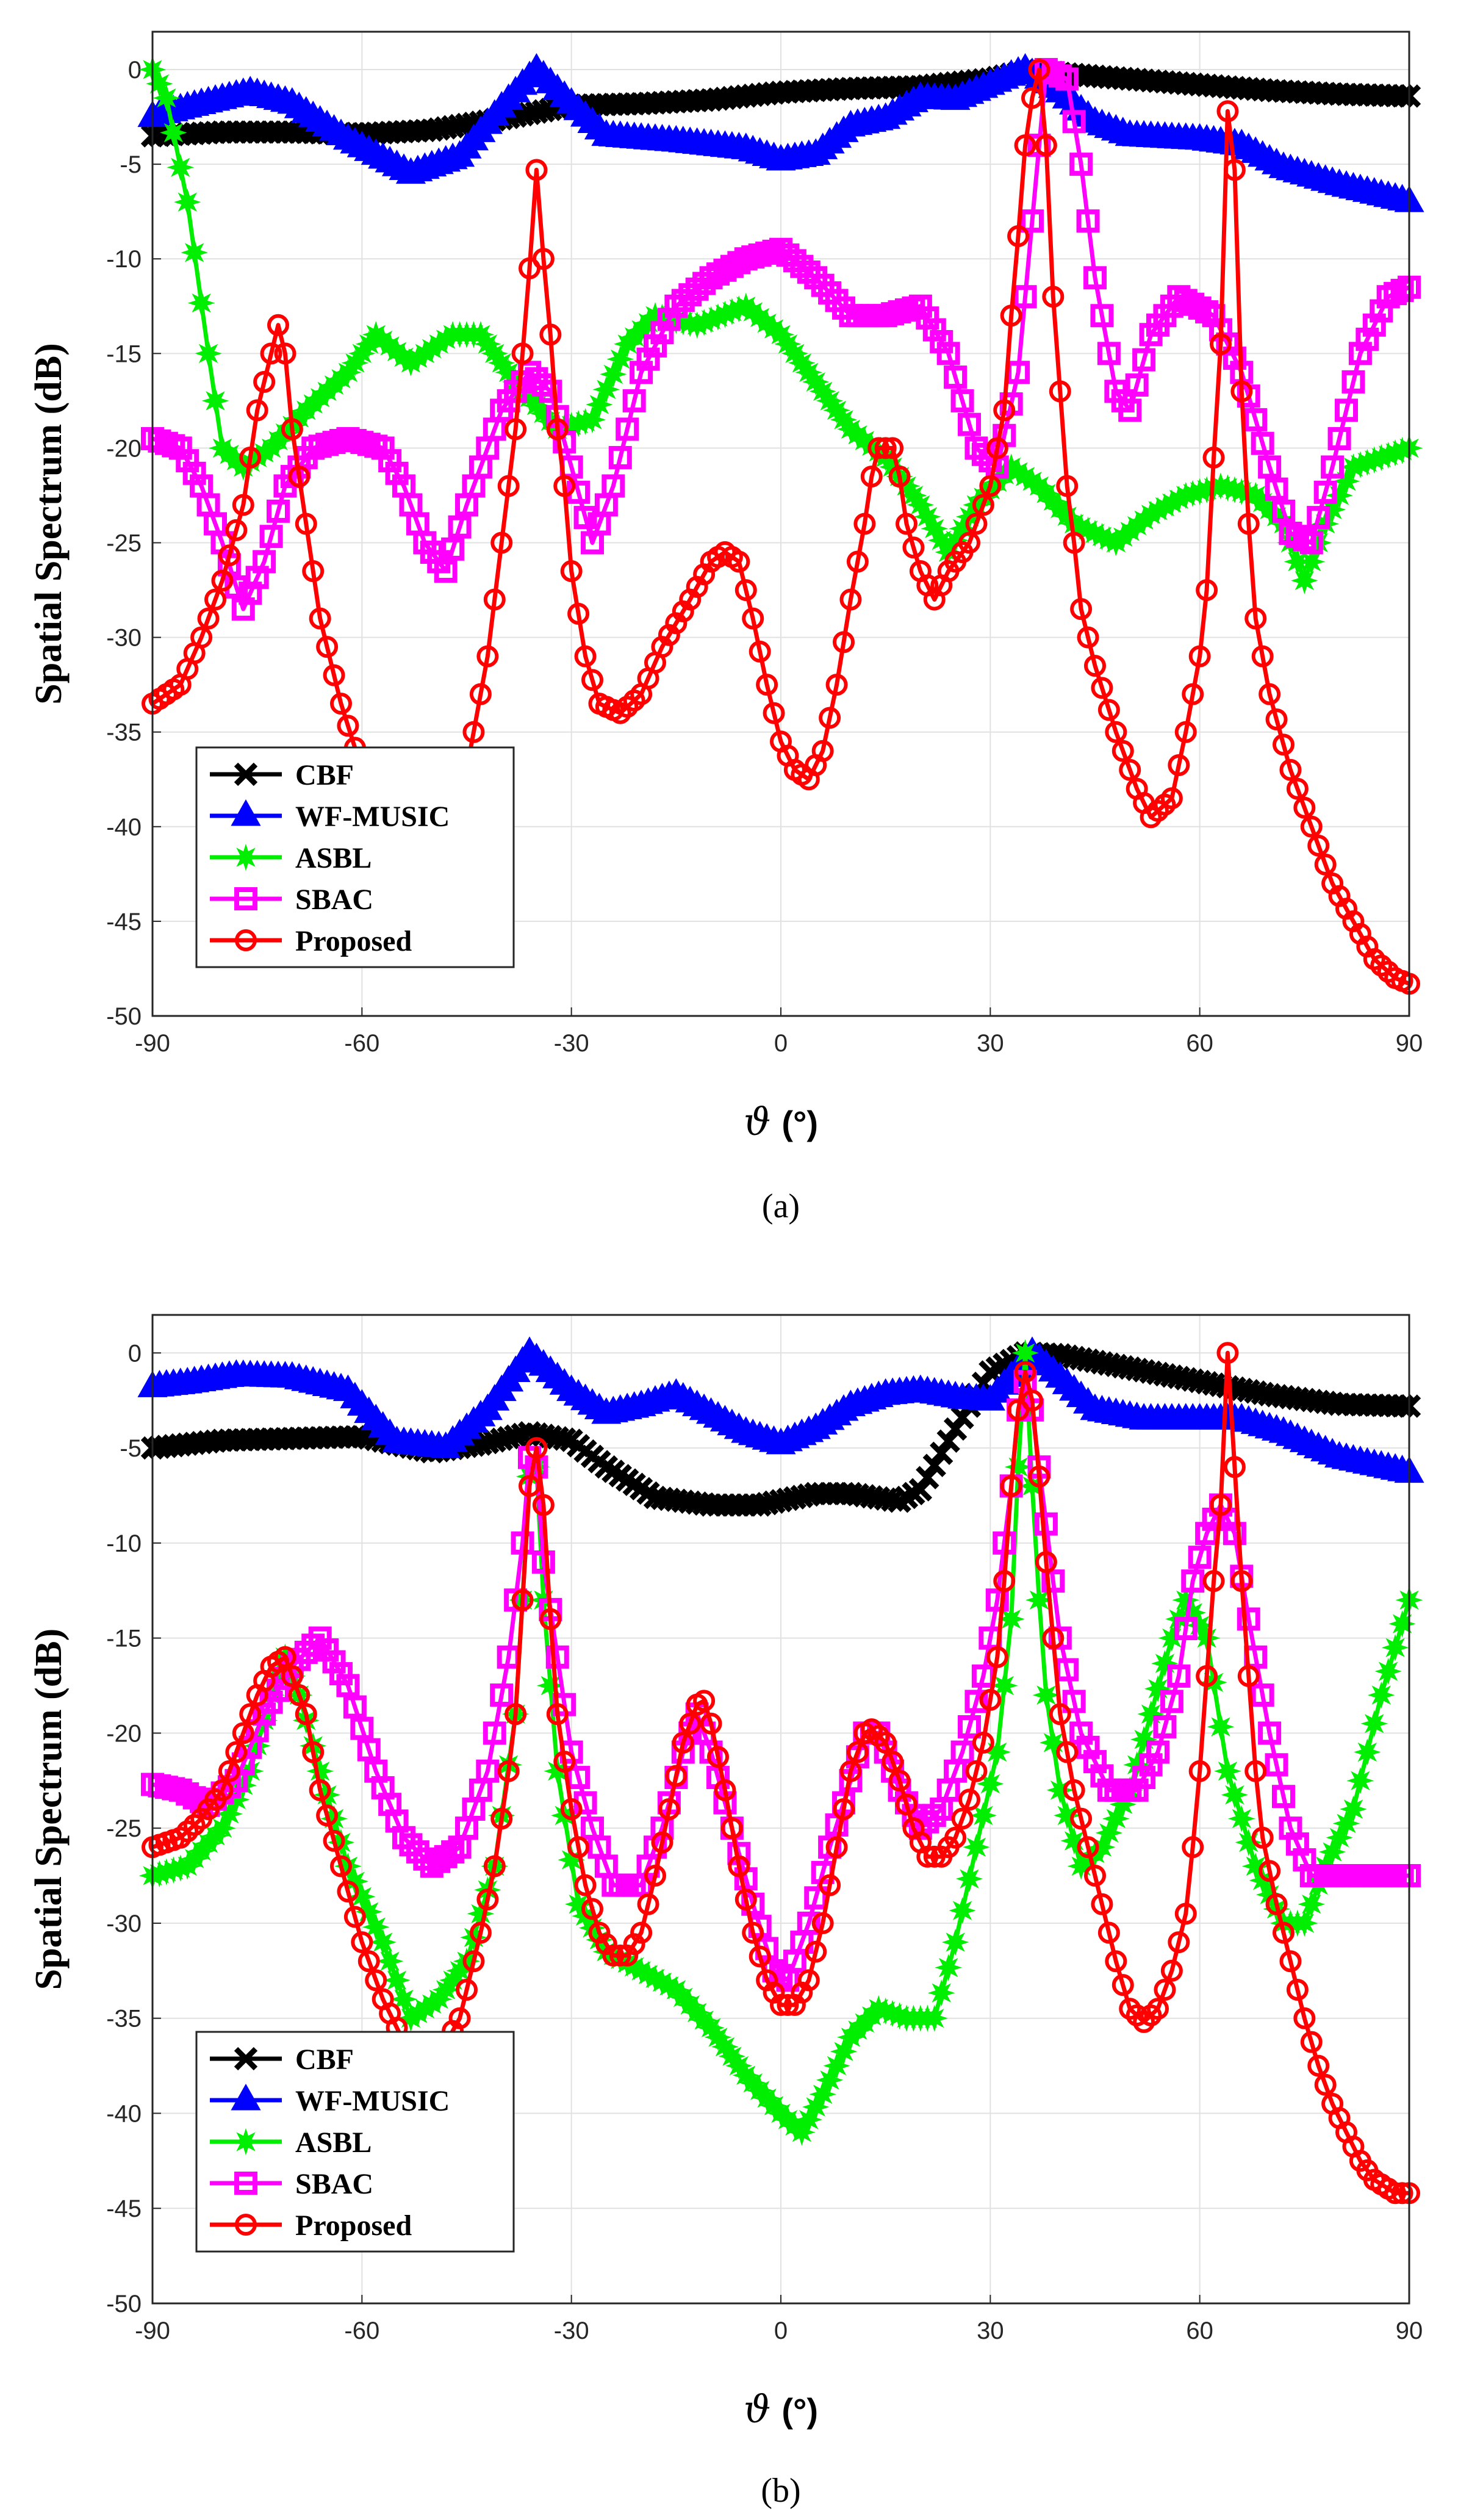 The height and width of the screenshot is (2520, 1458). I want to click on x-tick-label: 30, so click(990, 1043).